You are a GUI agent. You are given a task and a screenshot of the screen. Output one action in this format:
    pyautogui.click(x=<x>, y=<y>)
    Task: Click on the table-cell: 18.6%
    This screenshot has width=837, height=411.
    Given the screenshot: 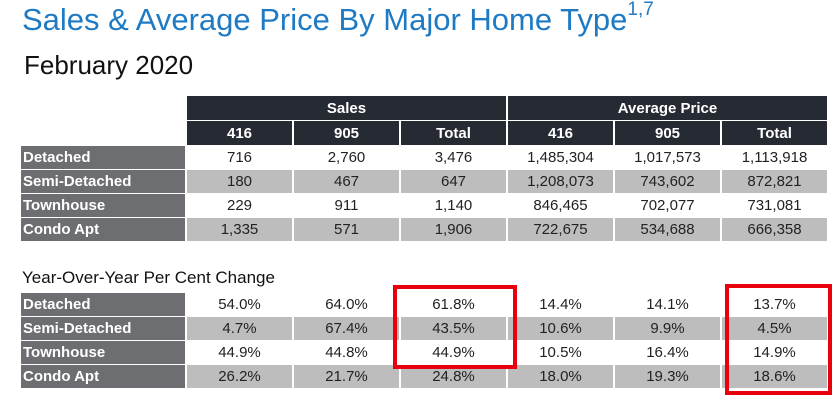 What is the action you would take?
    pyautogui.click(x=774, y=376)
    